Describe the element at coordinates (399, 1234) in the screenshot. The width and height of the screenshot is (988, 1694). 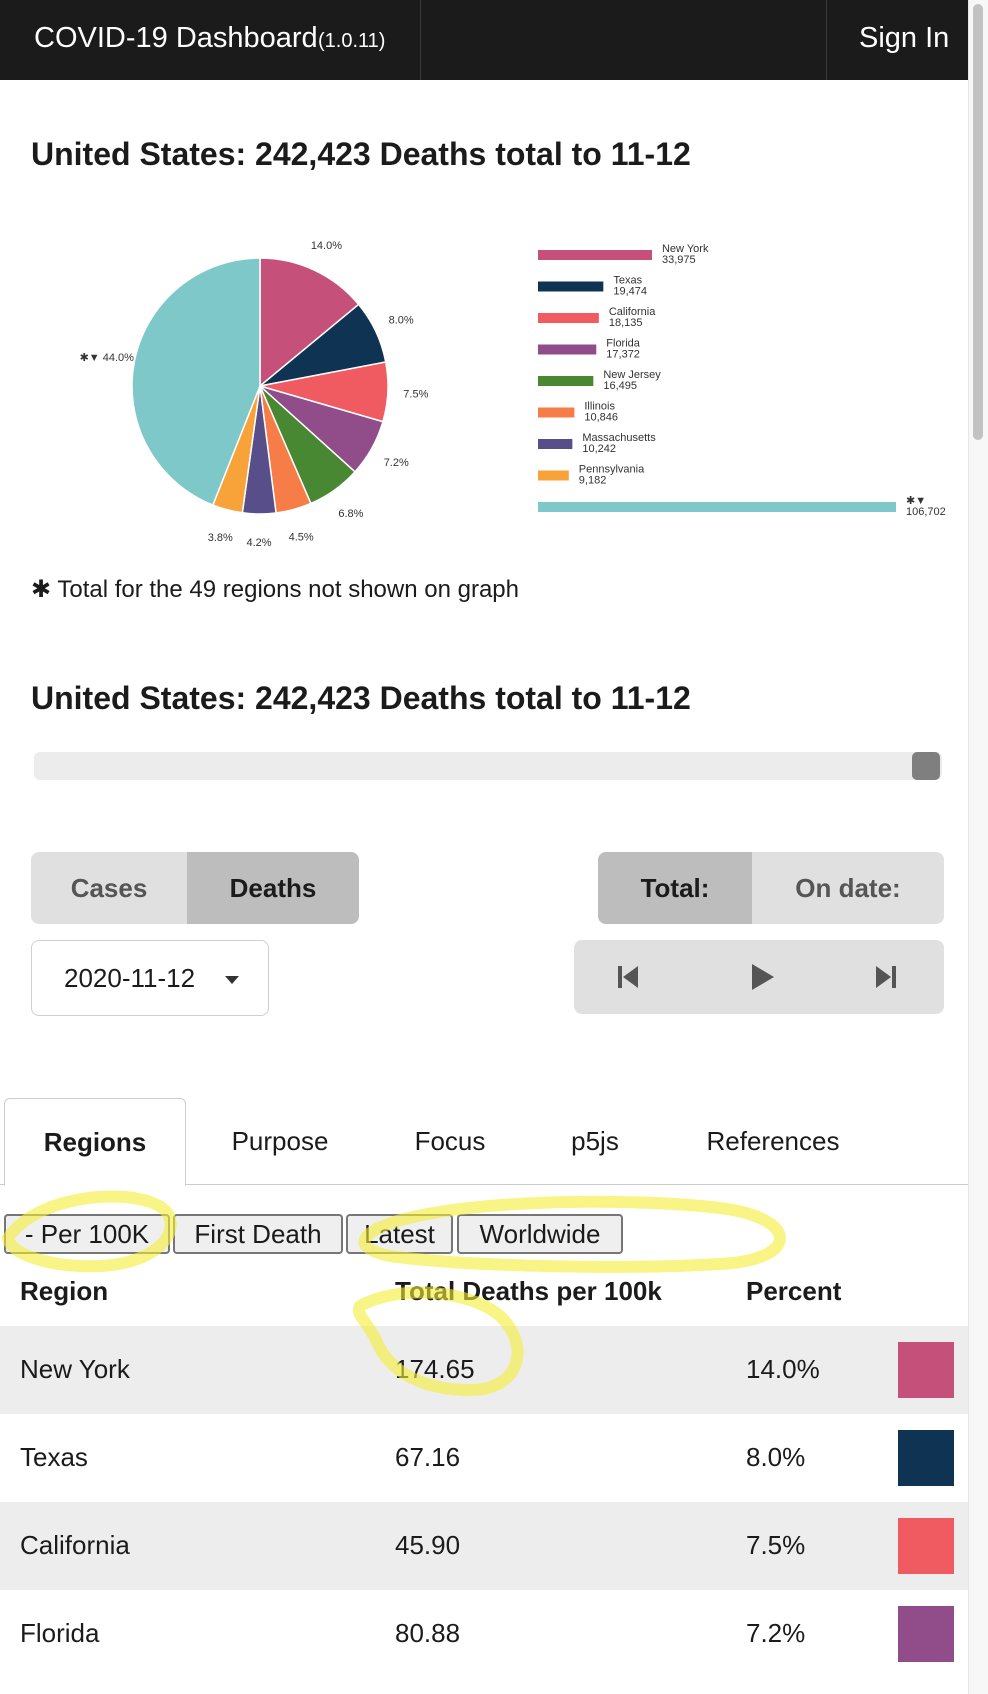
I see `latest-button: Latest` at that location.